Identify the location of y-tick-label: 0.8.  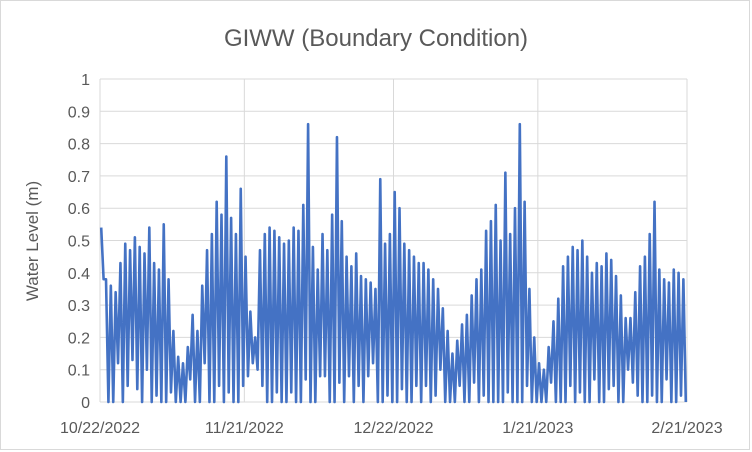
(79, 145).